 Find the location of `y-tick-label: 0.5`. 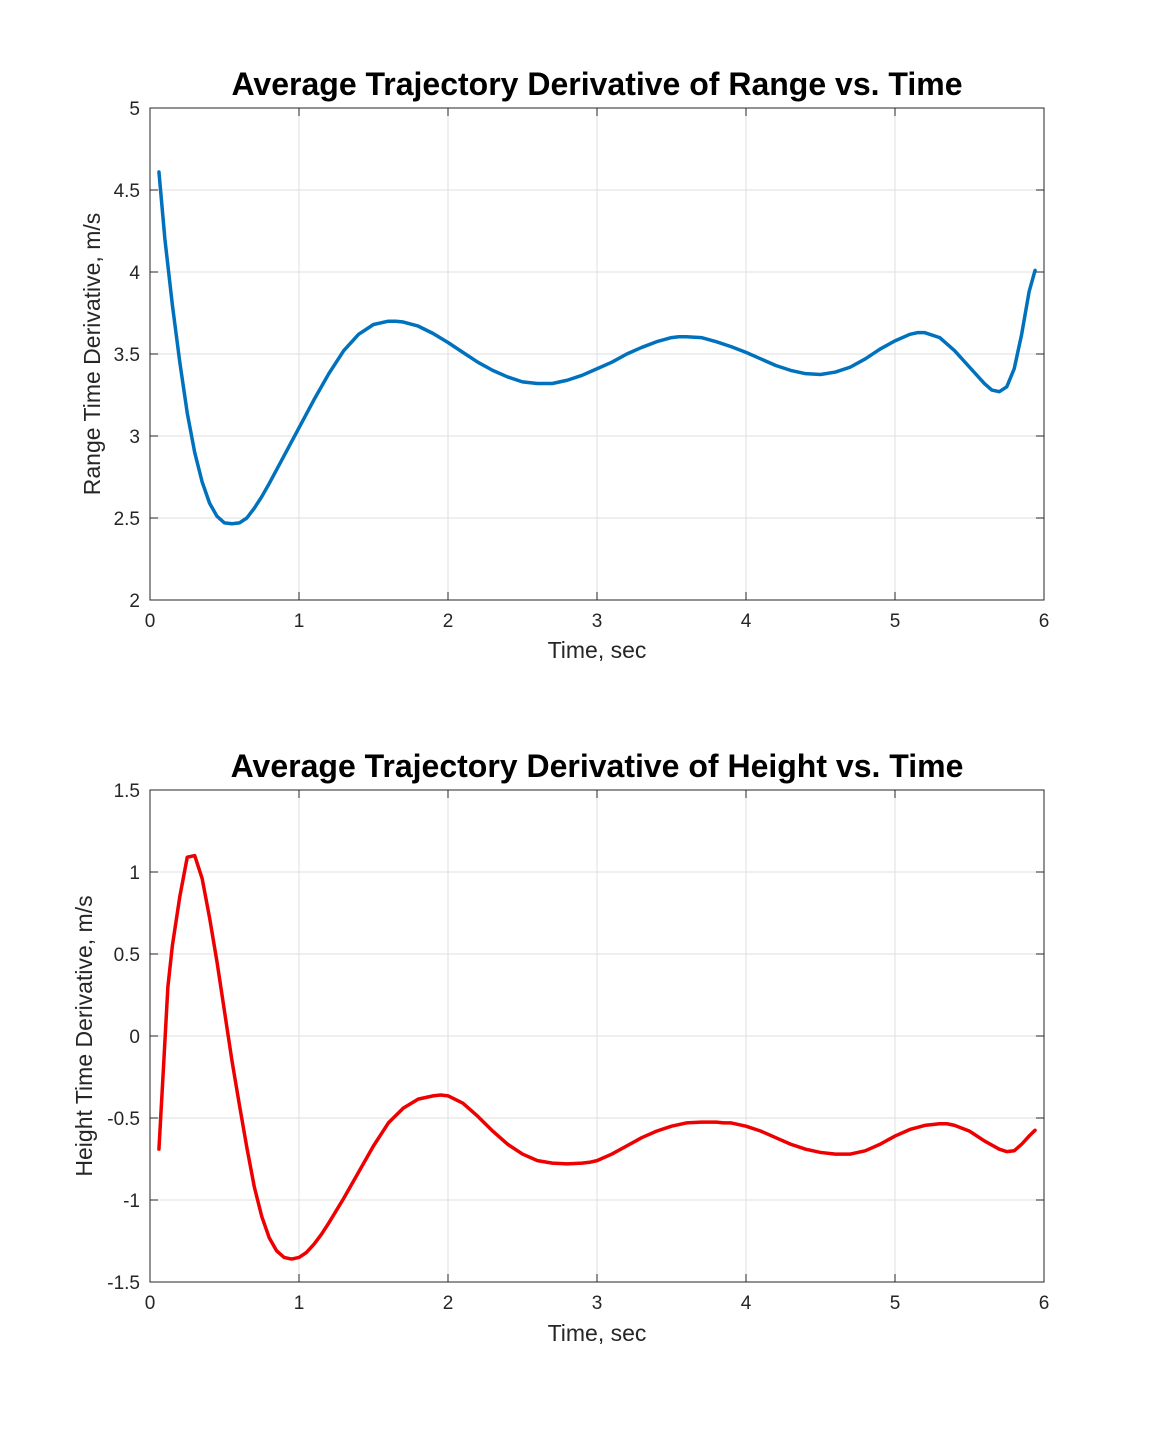

y-tick-label: 0.5 is located at coordinates (127, 955).